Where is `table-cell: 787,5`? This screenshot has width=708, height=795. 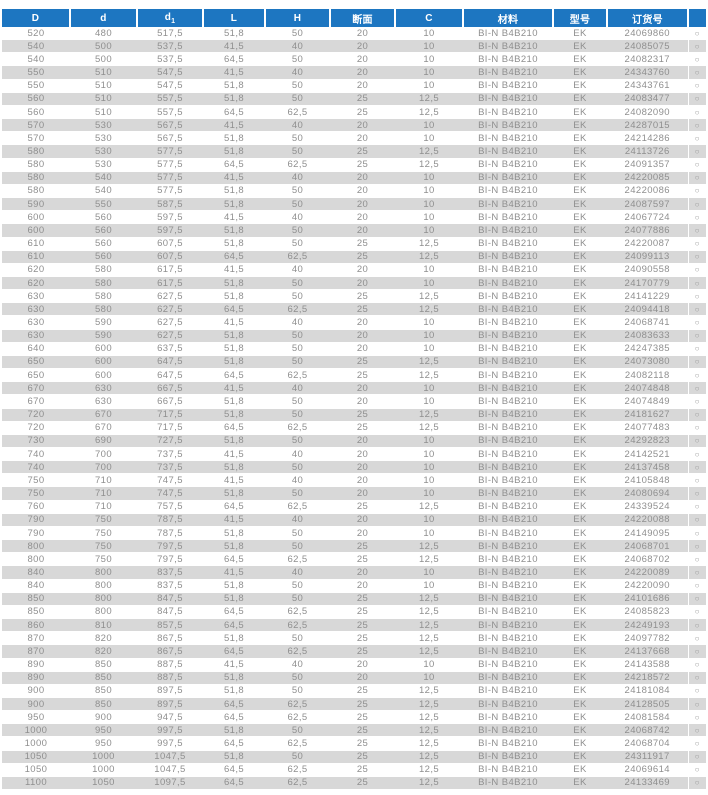 table-cell: 787,5 is located at coordinates (170, 520).